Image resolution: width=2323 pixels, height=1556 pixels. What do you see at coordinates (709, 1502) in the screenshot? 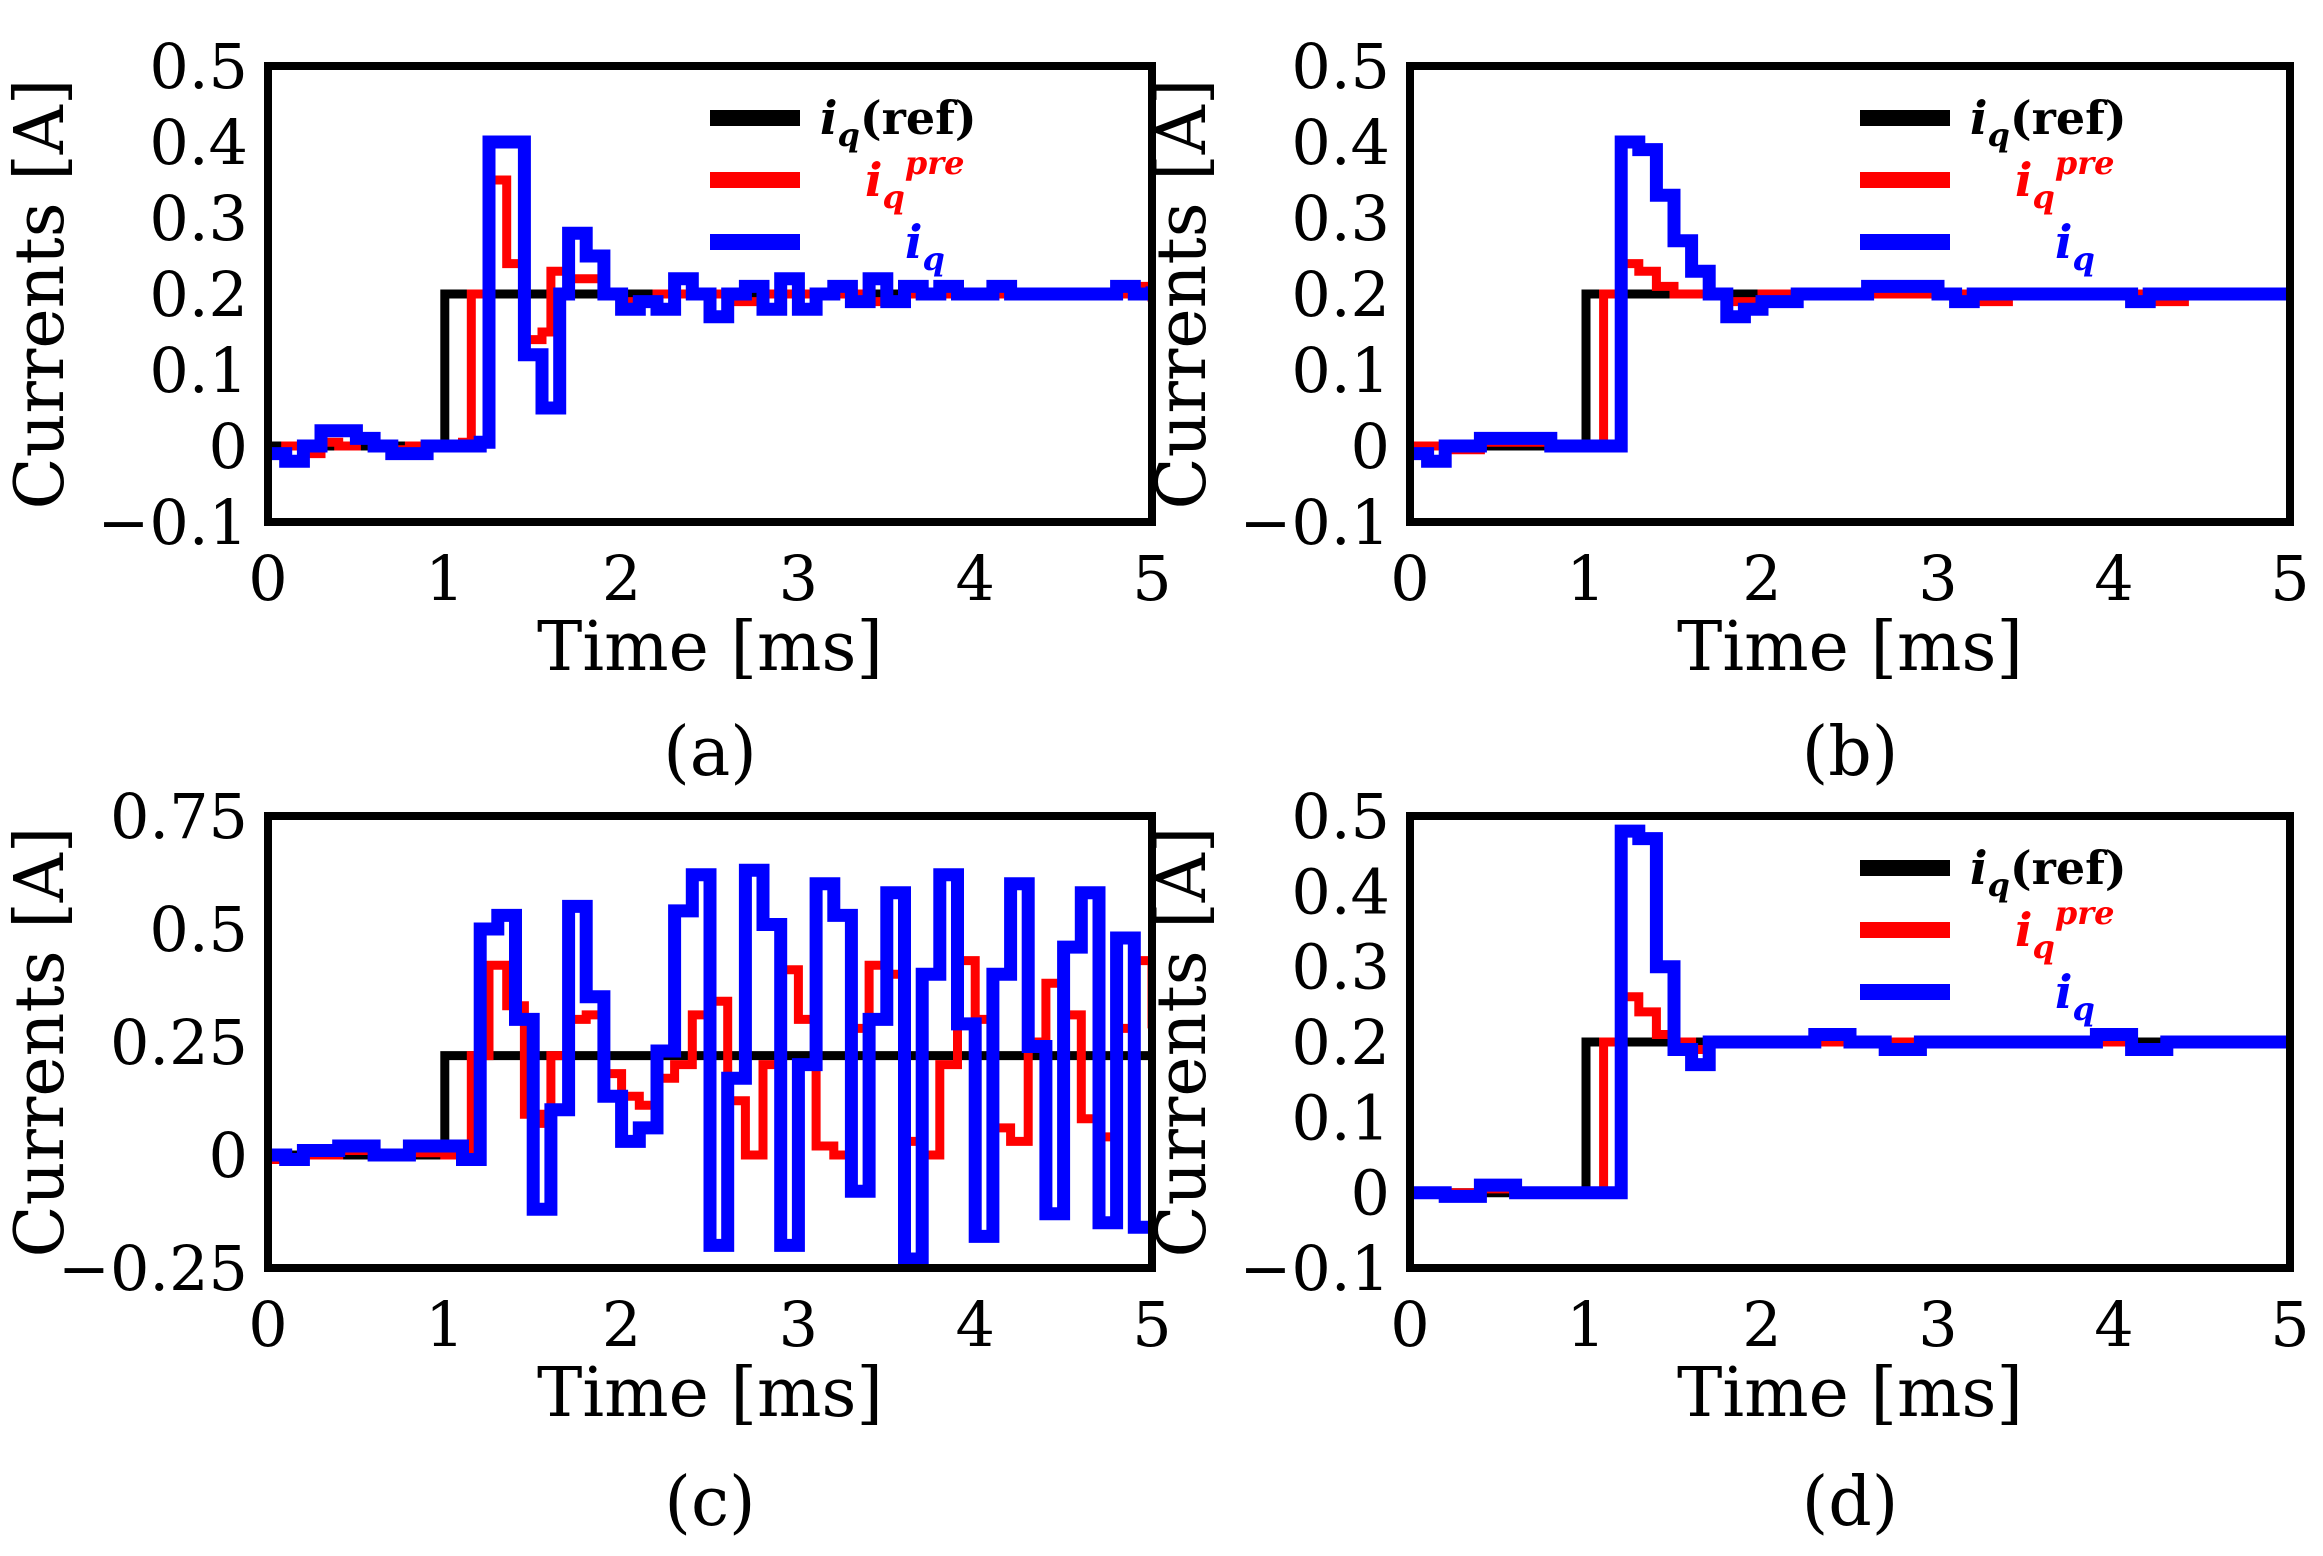
I see `panel-caption: (c)` at bounding box center [709, 1502].